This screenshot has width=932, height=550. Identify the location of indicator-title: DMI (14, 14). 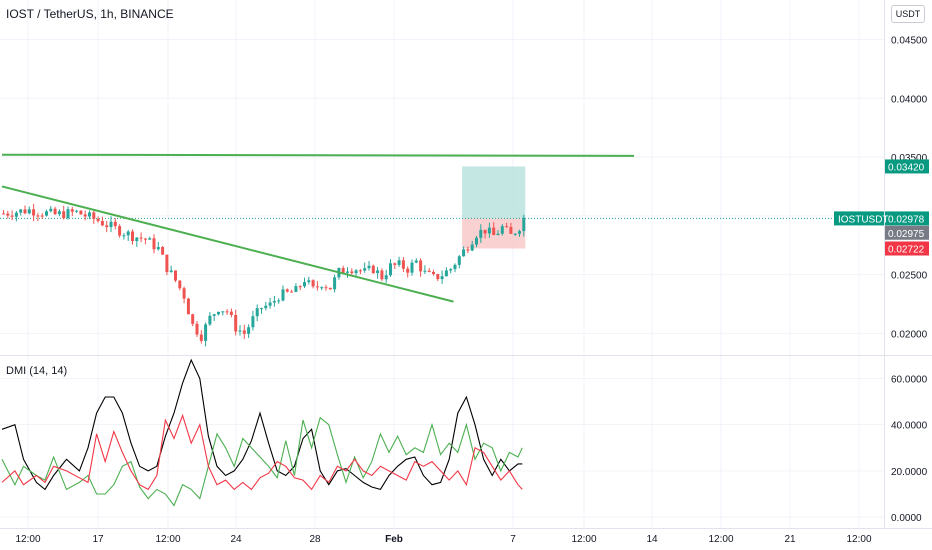
(37, 371).